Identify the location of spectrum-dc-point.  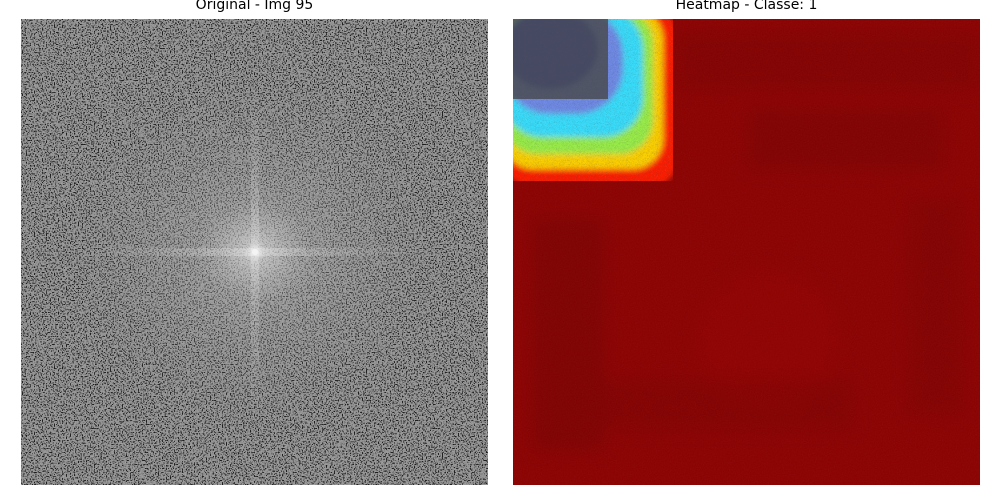
(255, 252).